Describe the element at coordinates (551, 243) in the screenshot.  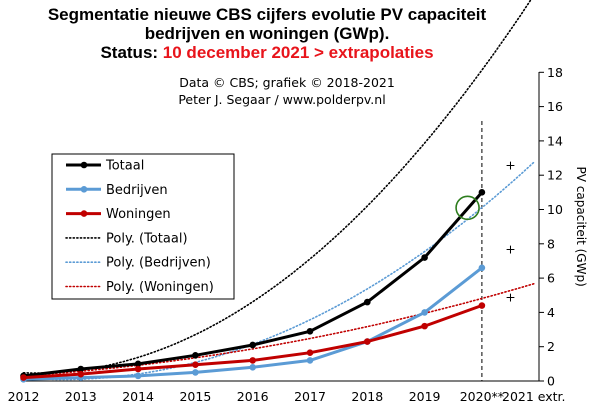
I see `y-tick-label: 8` at that location.